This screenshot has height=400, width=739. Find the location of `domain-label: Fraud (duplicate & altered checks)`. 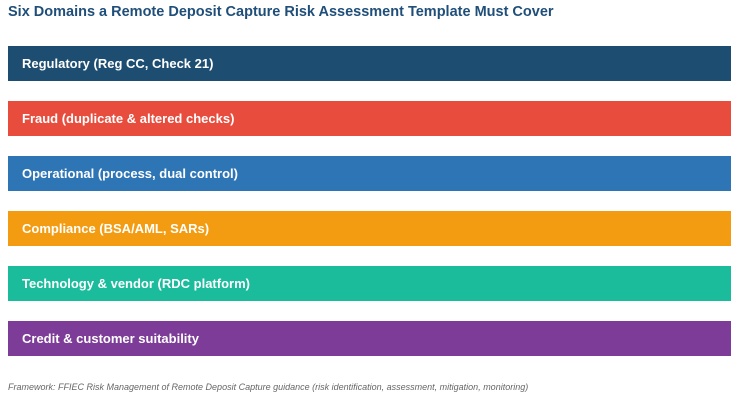

domain-label: Fraud (duplicate & altered checks) is located at coordinates (128, 118).